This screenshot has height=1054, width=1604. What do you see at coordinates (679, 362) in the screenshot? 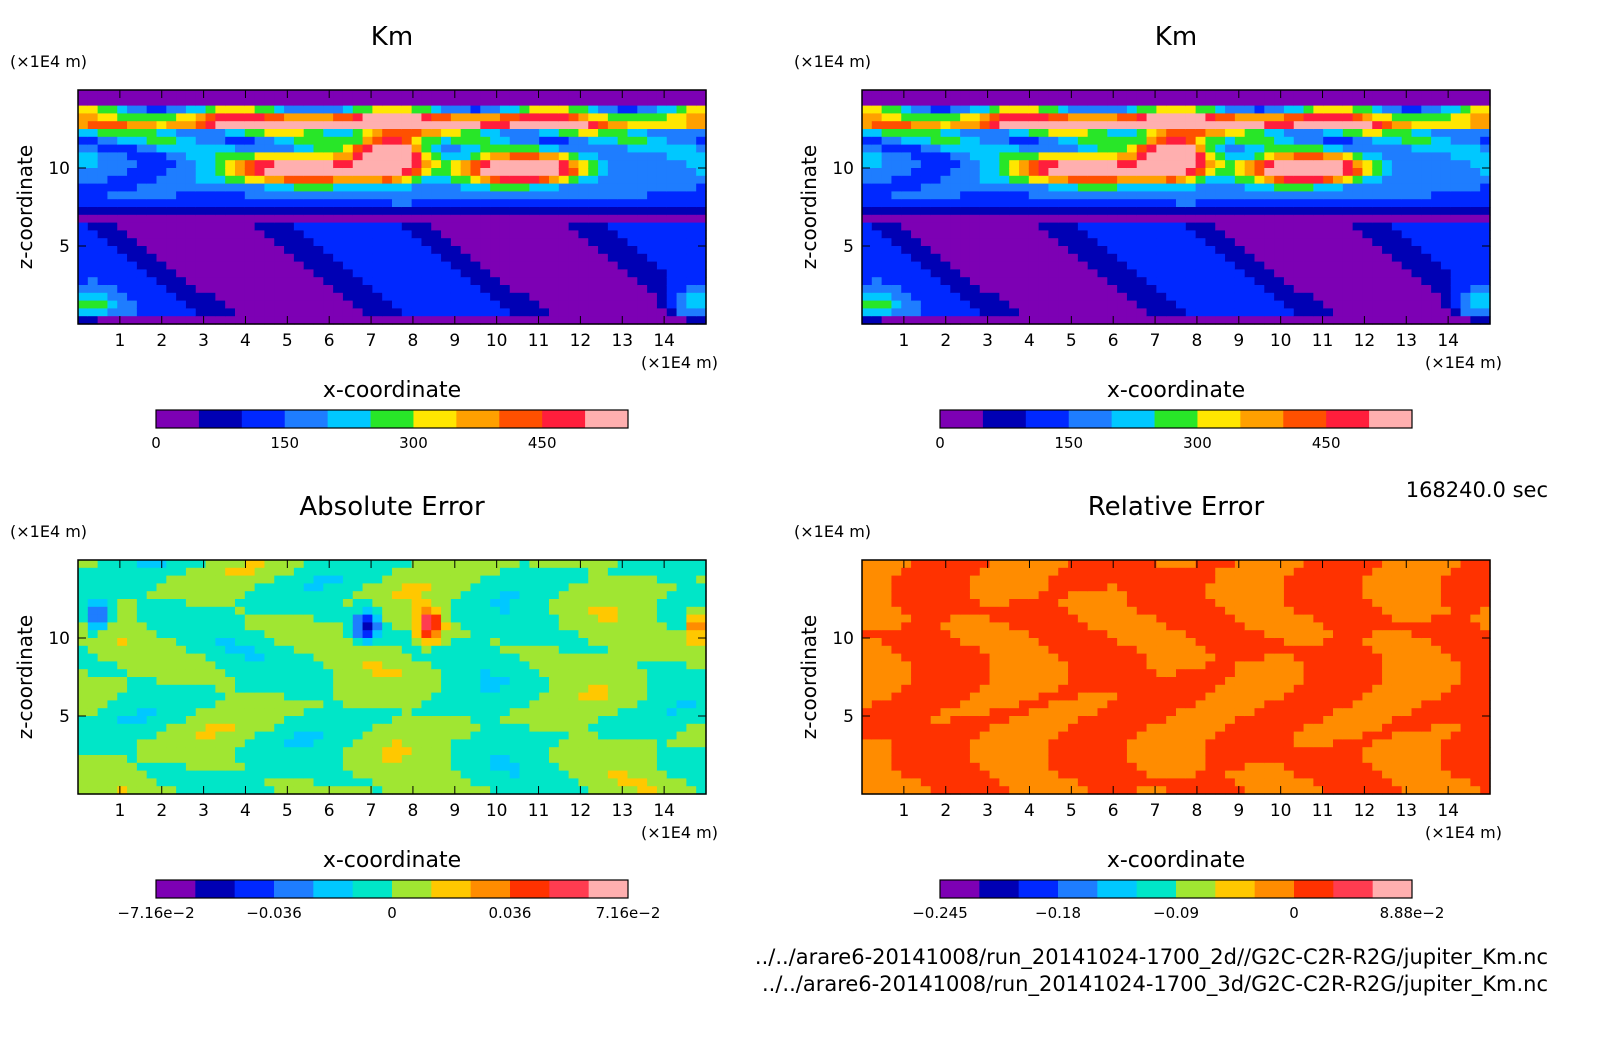
I see `x-axis-unit: (×1E4 m)` at bounding box center [679, 362].